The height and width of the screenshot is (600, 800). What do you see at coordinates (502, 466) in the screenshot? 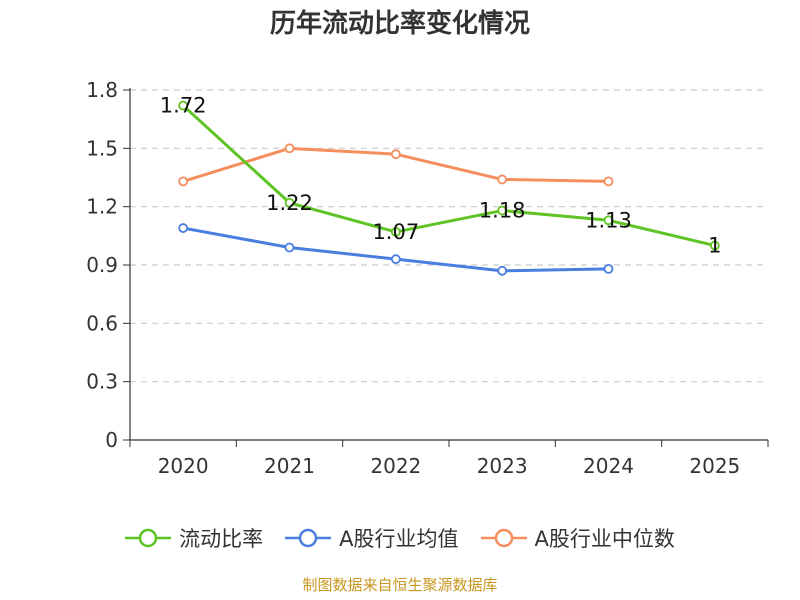
I see `x-tick-label: 2023` at bounding box center [502, 466].